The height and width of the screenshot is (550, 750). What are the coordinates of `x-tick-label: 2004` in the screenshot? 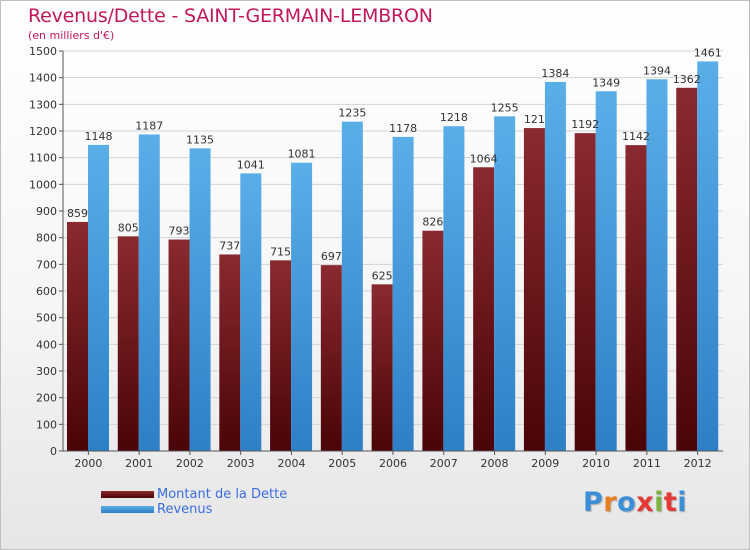 It's located at (291, 463).